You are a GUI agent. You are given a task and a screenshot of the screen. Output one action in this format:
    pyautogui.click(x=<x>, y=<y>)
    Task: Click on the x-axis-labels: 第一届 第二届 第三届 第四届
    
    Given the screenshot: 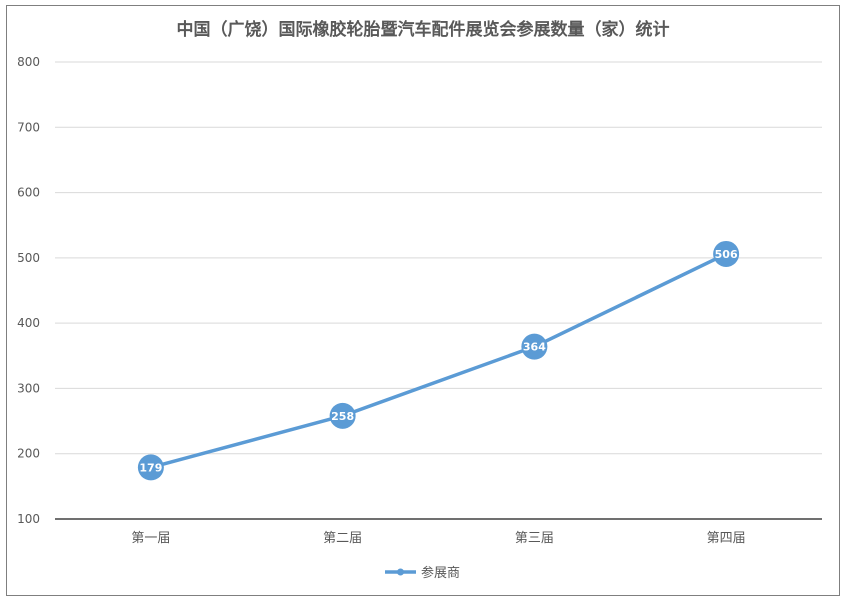 What is the action you would take?
    pyautogui.click(x=438, y=538)
    